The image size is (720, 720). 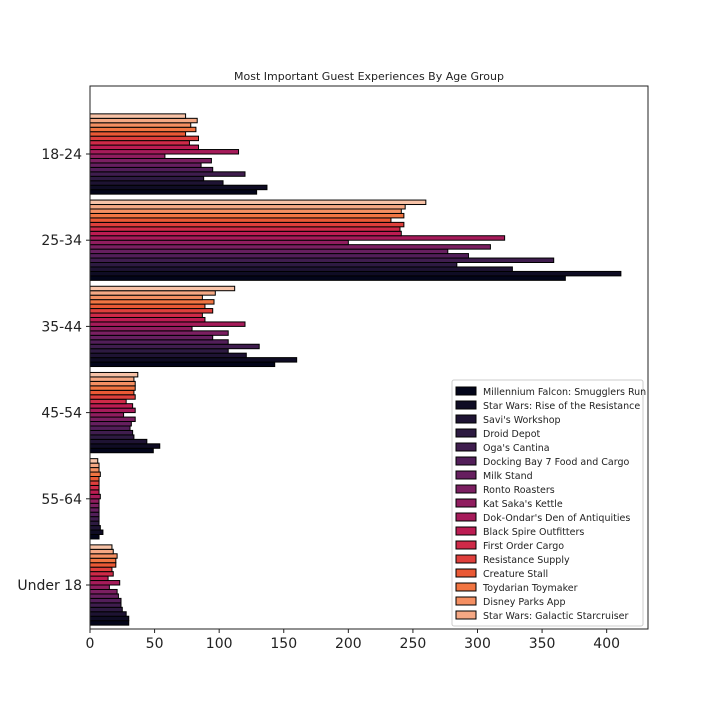 What do you see at coordinates (515, 574) in the screenshot?
I see `legend-label: Creature Stall` at bounding box center [515, 574].